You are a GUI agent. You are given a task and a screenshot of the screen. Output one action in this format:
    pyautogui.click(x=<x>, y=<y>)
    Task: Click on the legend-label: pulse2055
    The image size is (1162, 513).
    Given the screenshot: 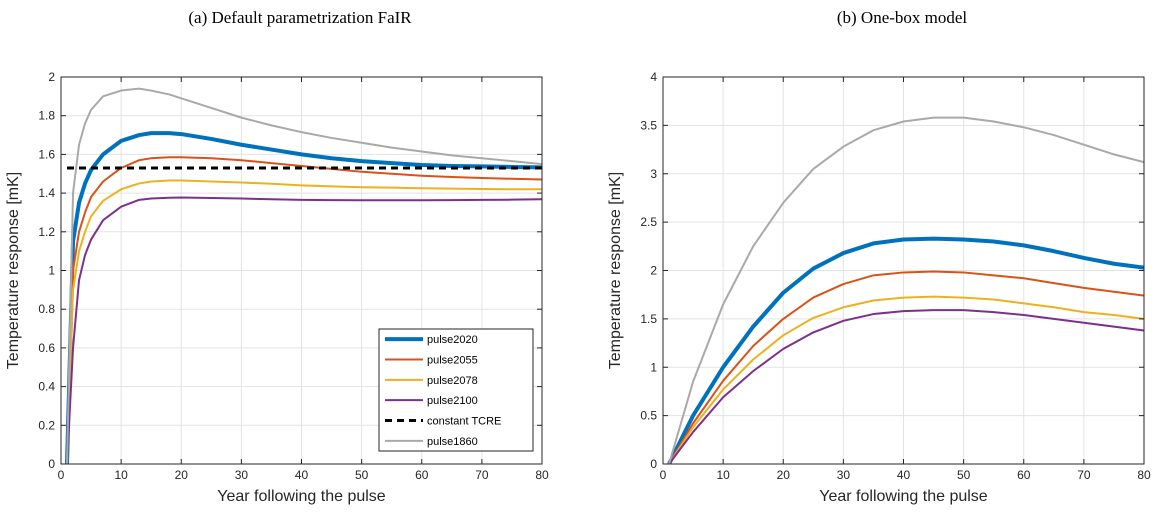 What is the action you would take?
    pyautogui.click(x=452, y=361)
    